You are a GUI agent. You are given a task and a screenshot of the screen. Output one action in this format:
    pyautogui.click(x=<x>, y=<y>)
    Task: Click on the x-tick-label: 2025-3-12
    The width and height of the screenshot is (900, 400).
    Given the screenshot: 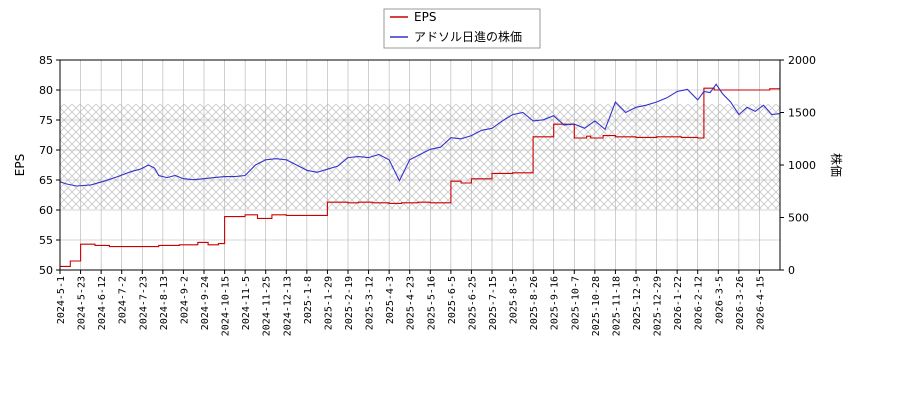 What is the action you would take?
    pyautogui.click(x=370, y=303)
    